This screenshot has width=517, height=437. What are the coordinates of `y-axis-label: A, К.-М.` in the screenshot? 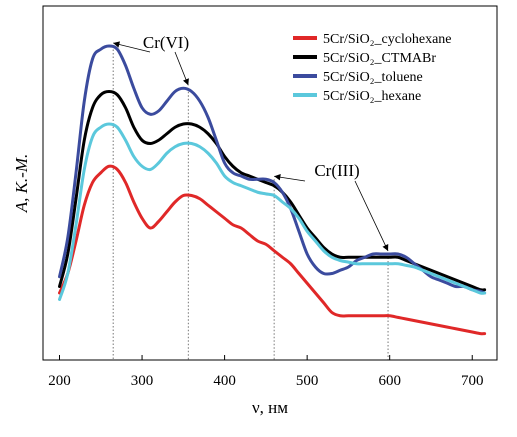 It's located at (21, 184).